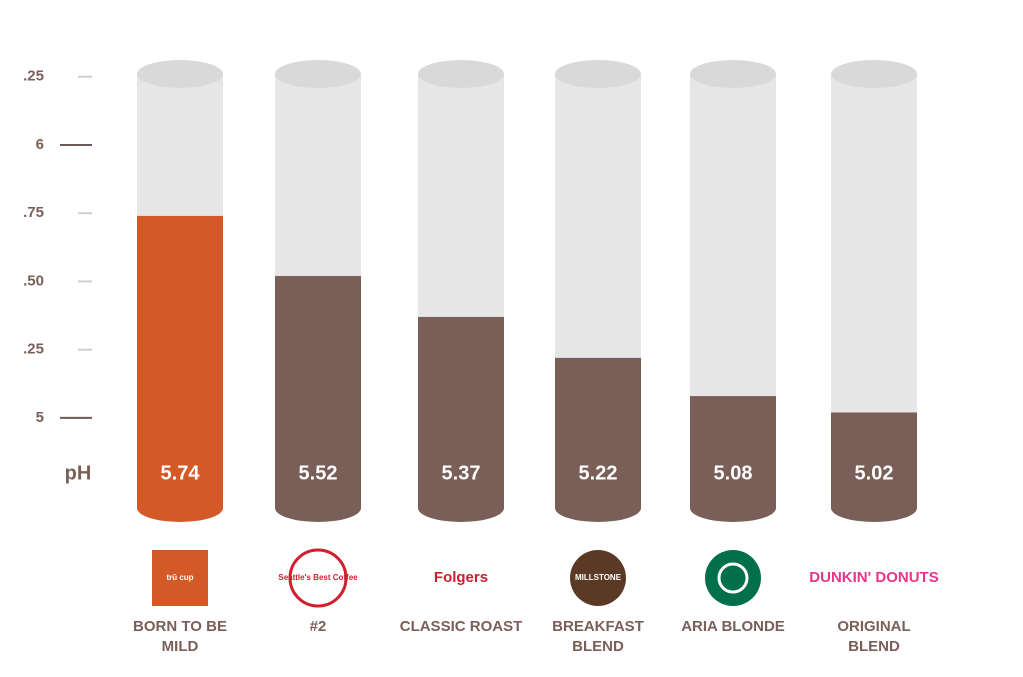 This screenshot has height=677, width=1023. I want to click on y-tick-label: 5, so click(40, 417).